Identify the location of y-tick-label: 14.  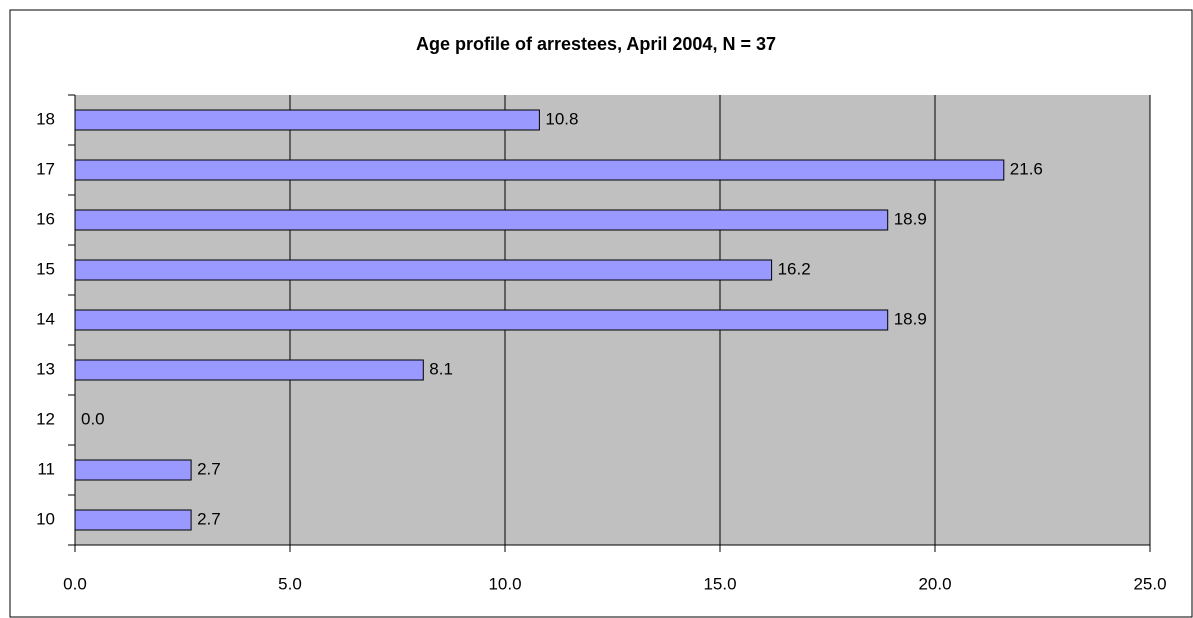
(45, 318).